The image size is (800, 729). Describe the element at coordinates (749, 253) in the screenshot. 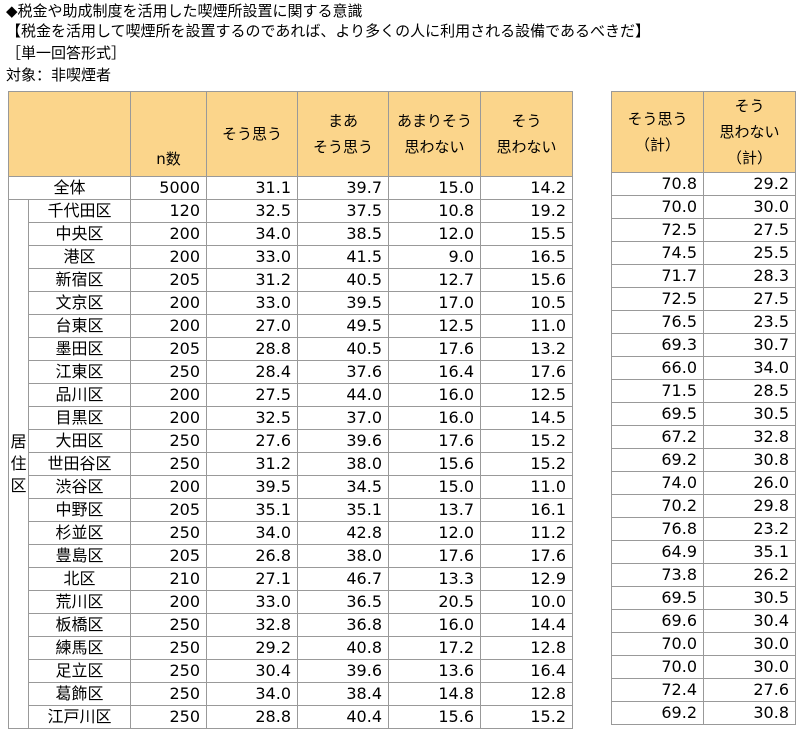

I see `summary-value-cell: 25.5` at that location.